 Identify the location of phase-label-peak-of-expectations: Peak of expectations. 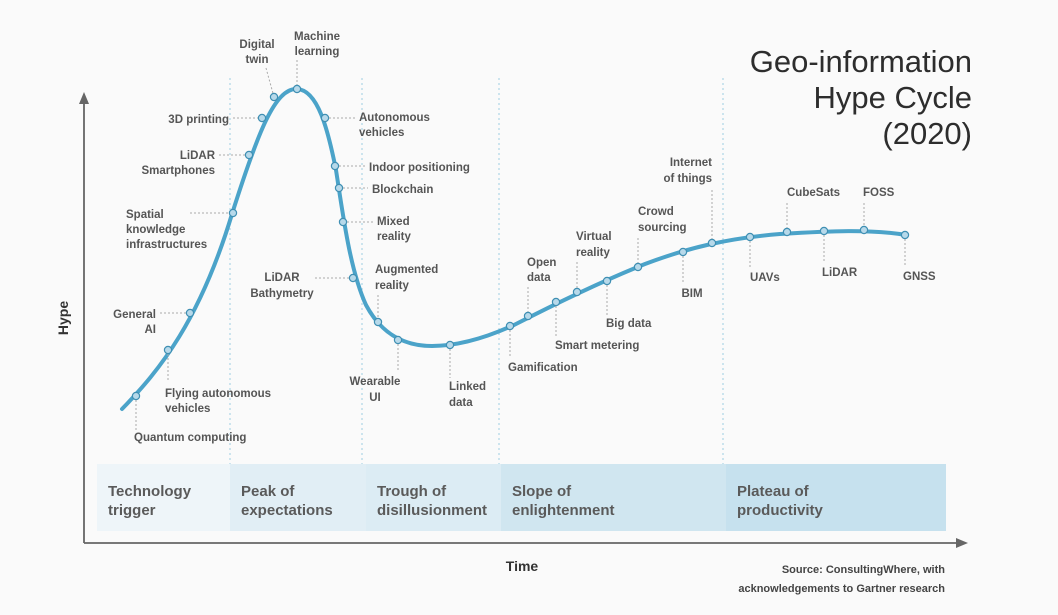
(287, 501).